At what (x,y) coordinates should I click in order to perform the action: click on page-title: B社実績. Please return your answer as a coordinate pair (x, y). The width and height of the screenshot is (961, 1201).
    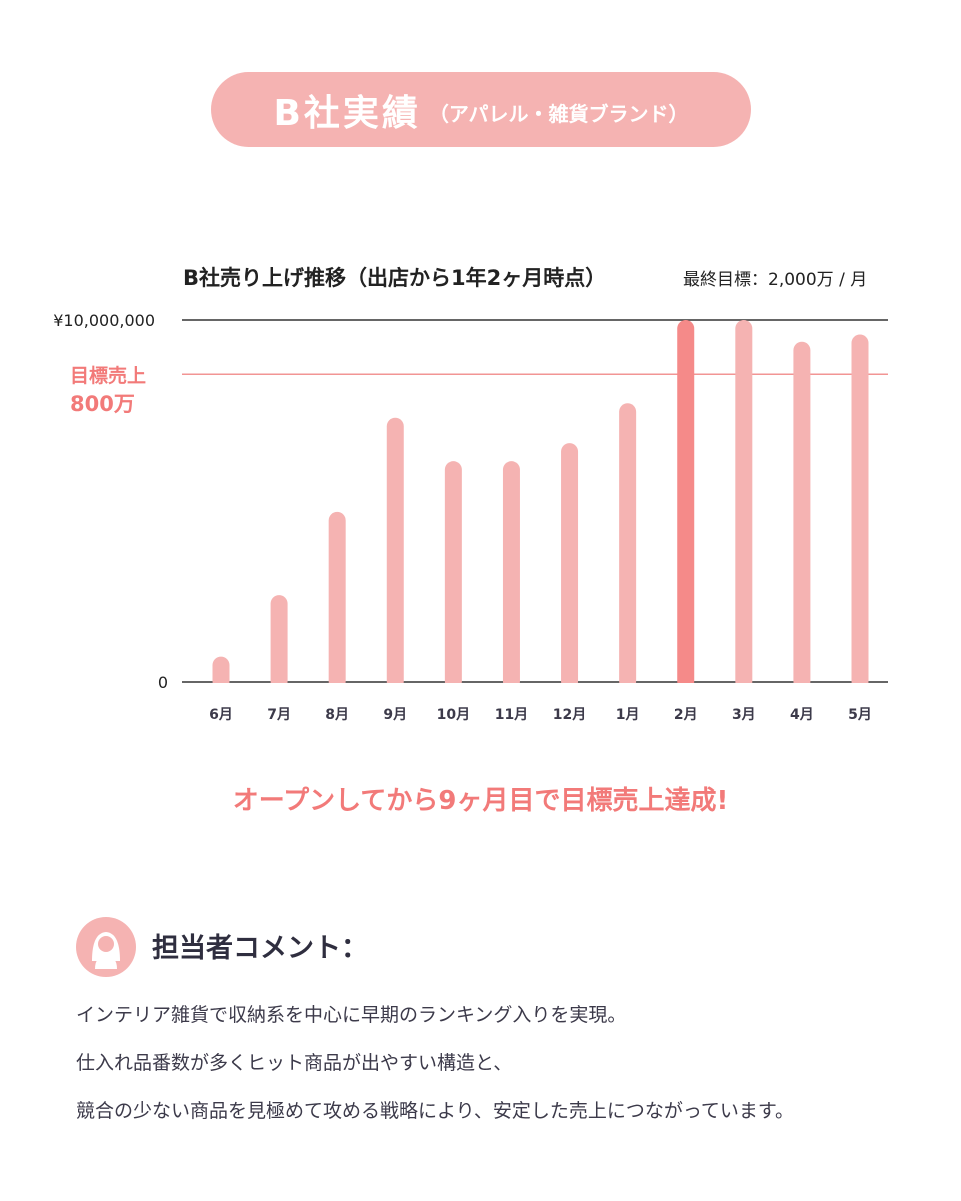
    Looking at the image, I should click on (347, 113).